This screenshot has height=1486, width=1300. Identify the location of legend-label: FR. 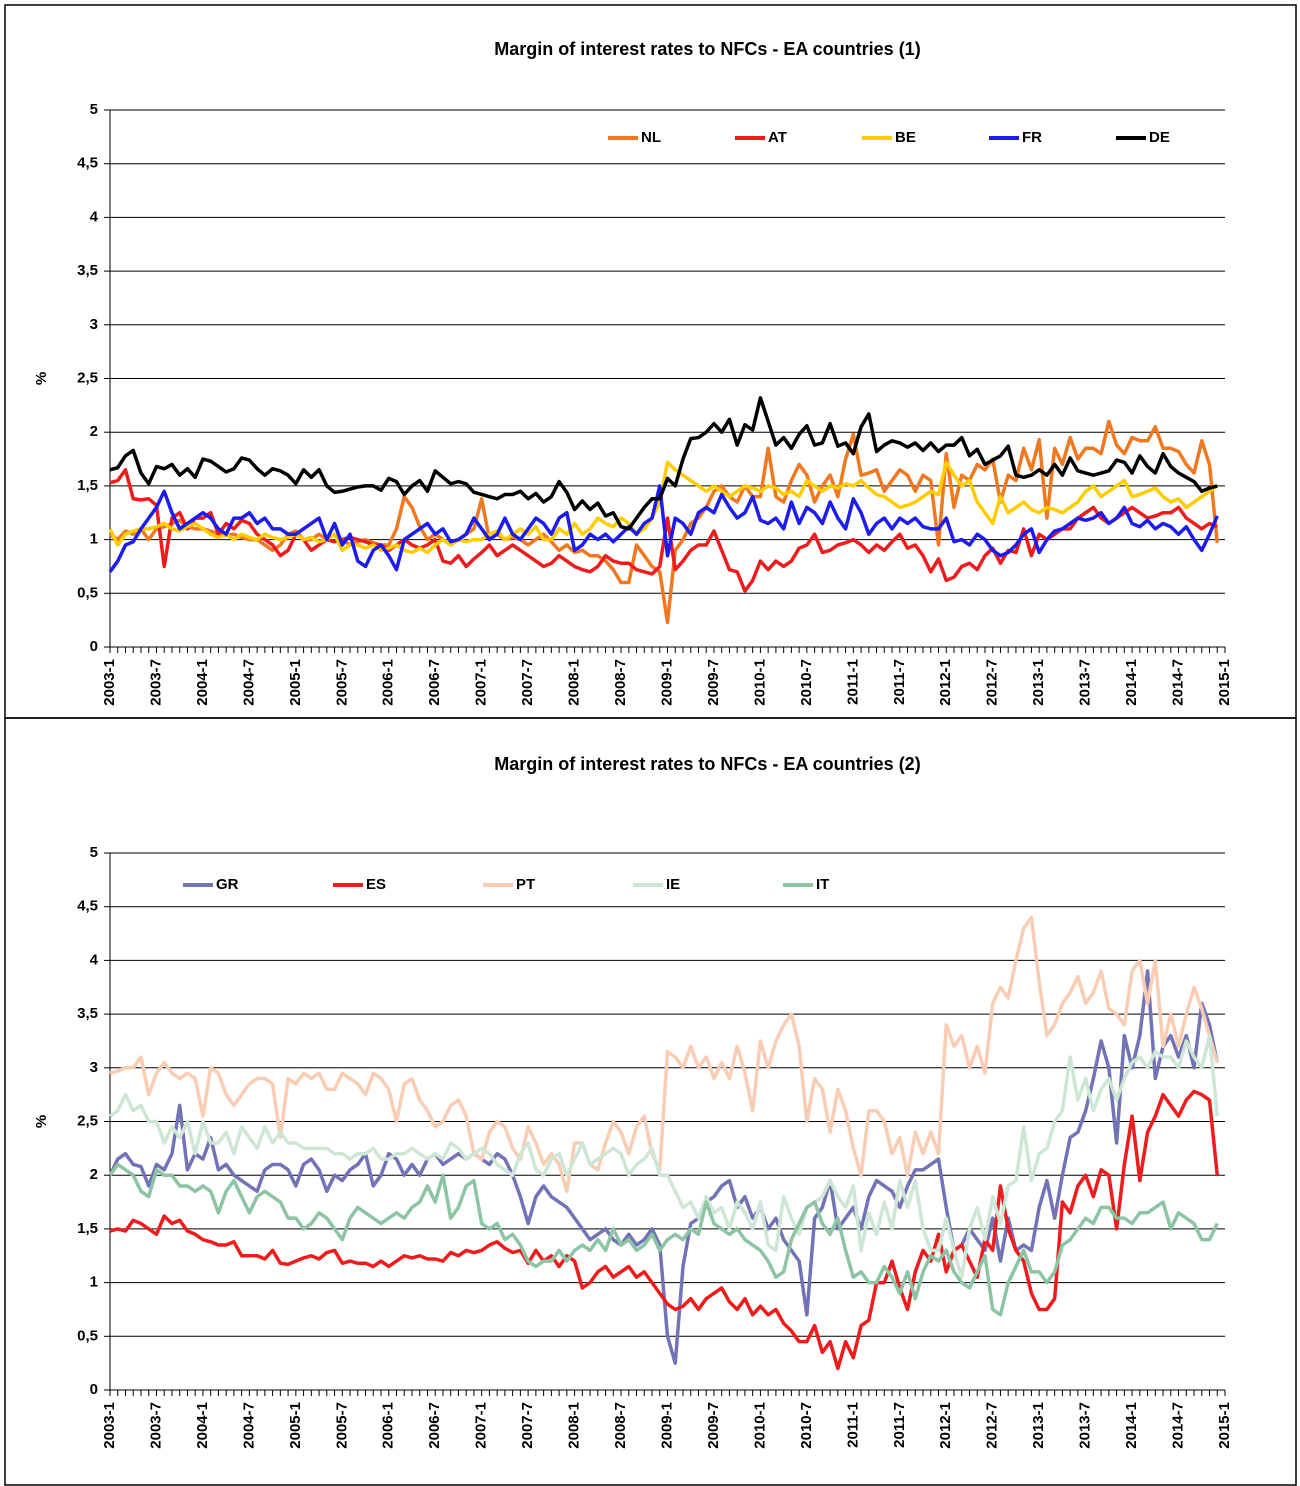
(1032, 137).